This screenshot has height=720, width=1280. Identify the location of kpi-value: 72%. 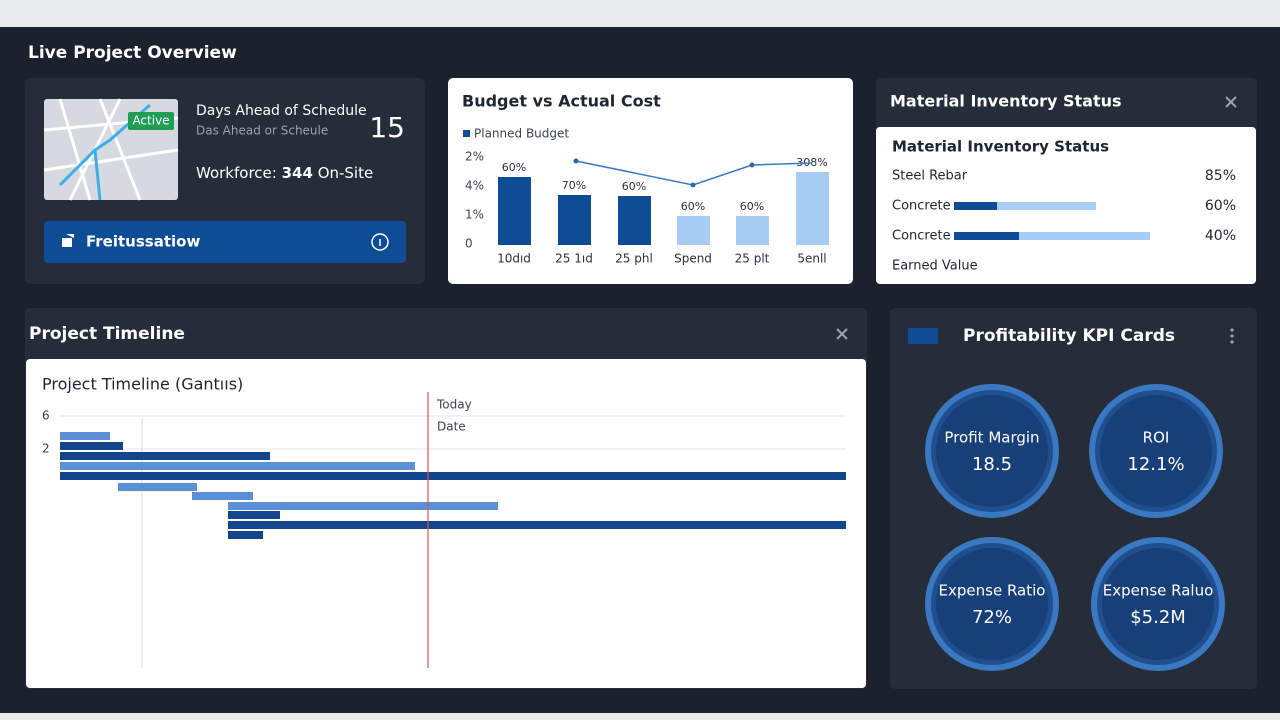
(992, 617).